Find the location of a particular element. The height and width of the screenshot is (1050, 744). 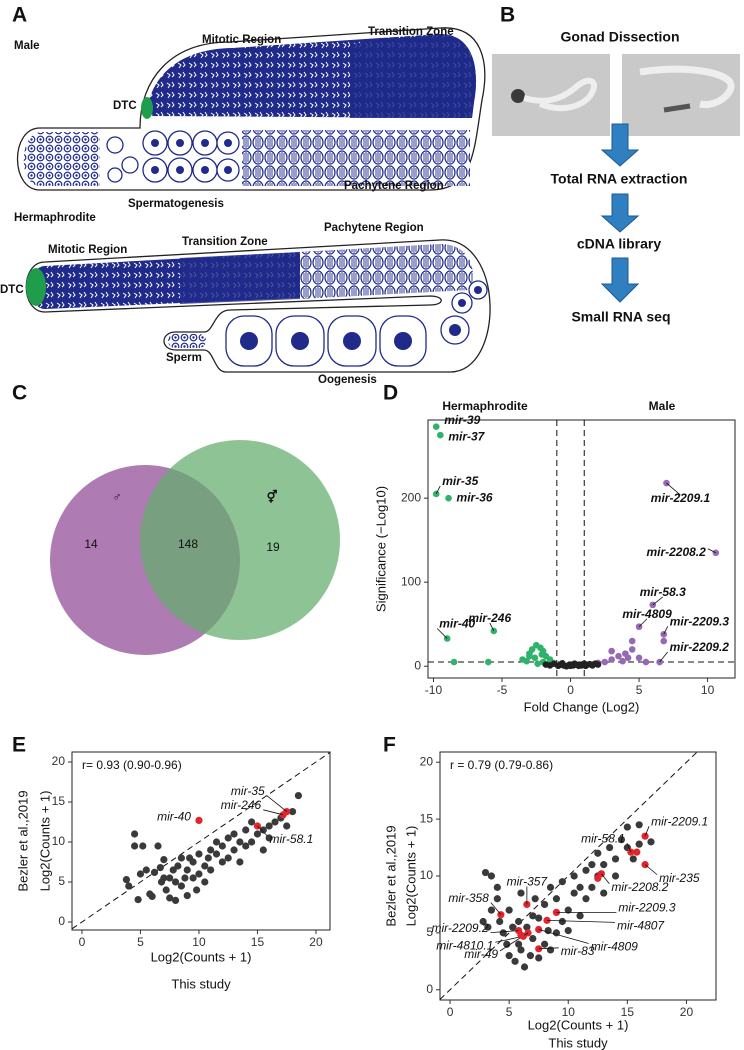

y-tick-label: 20 is located at coordinates (427, 761).